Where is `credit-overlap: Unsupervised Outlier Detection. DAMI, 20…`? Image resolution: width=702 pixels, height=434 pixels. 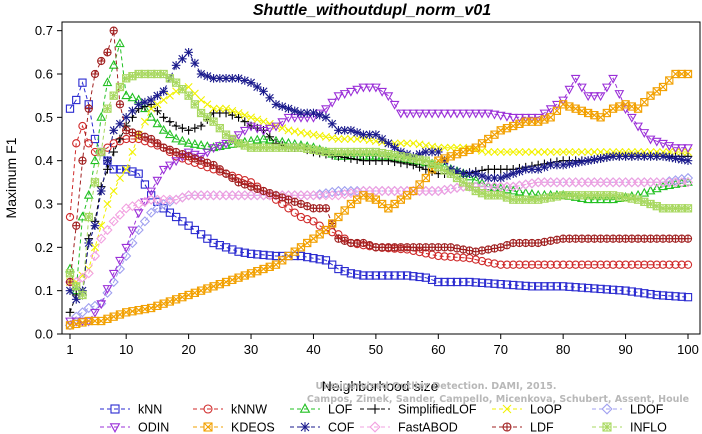 credit-overlap: Unsupervised Outlier Detection. DAMI, 20… is located at coordinates (436, 386).